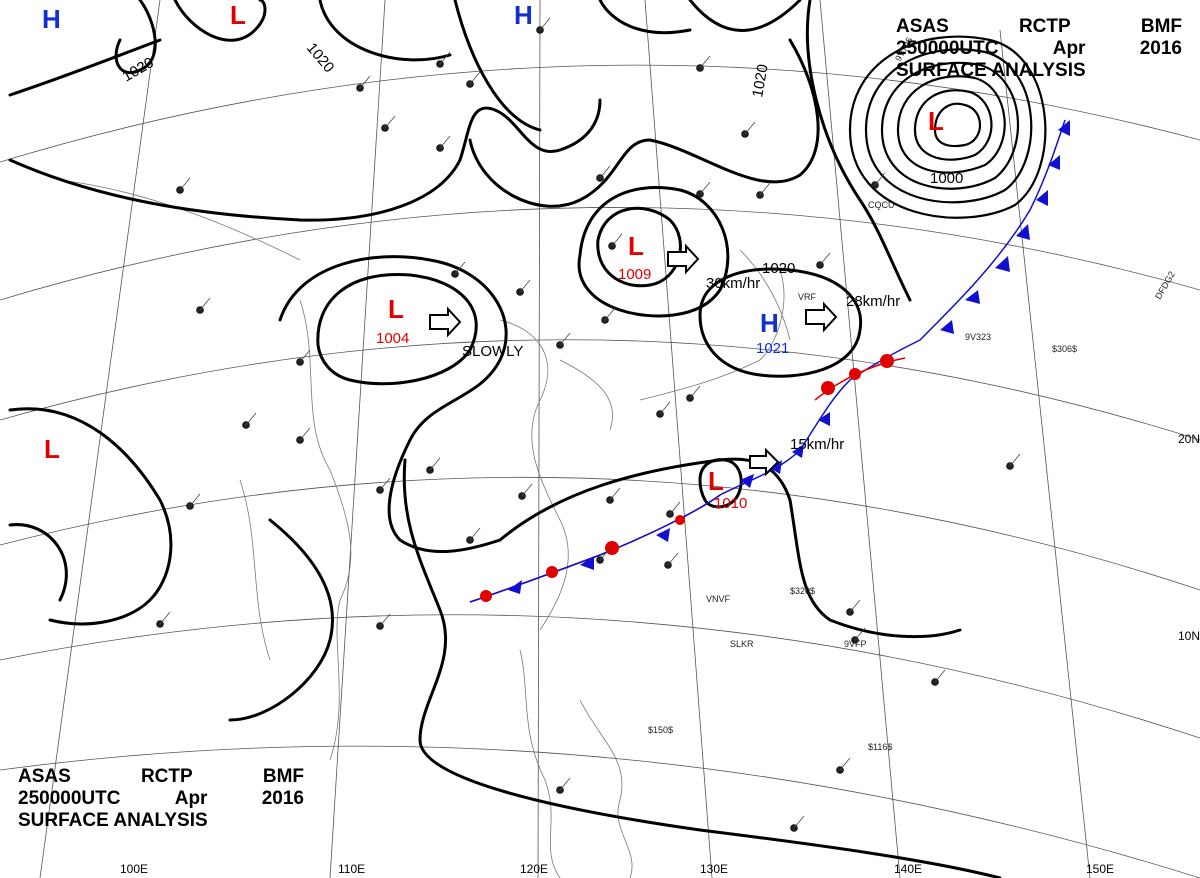 The image size is (1200, 878). Describe the element at coordinates (772, 348) in the screenshot. I see `high-value: 1021` at that location.